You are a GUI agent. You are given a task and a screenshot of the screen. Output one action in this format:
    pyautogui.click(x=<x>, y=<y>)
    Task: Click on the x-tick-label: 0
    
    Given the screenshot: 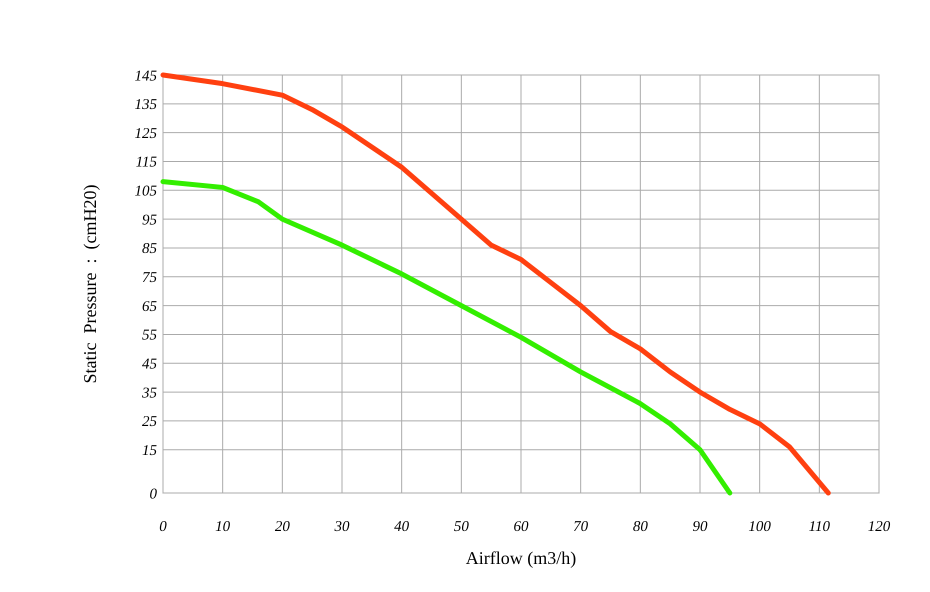 What is the action you would take?
    pyautogui.click(x=163, y=527)
    